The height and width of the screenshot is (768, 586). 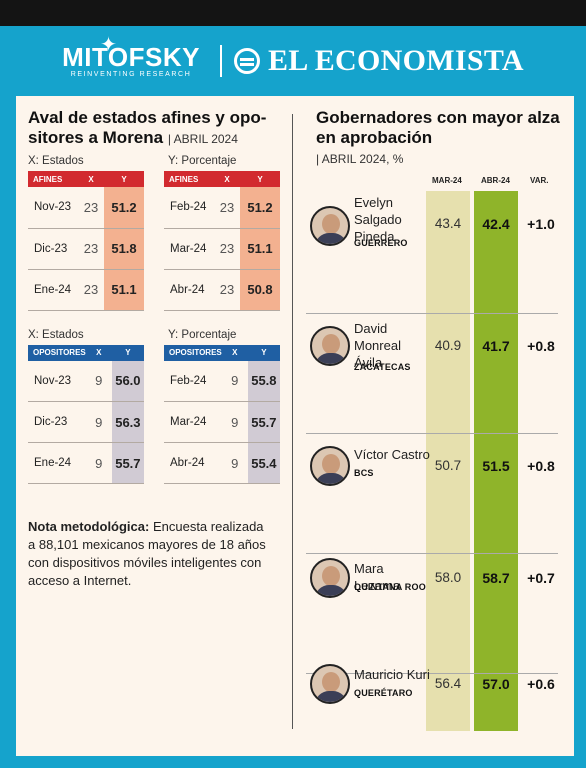 What do you see at coordinates (448, 577) in the screenshot?
I see `mar-value: 58.0` at bounding box center [448, 577].